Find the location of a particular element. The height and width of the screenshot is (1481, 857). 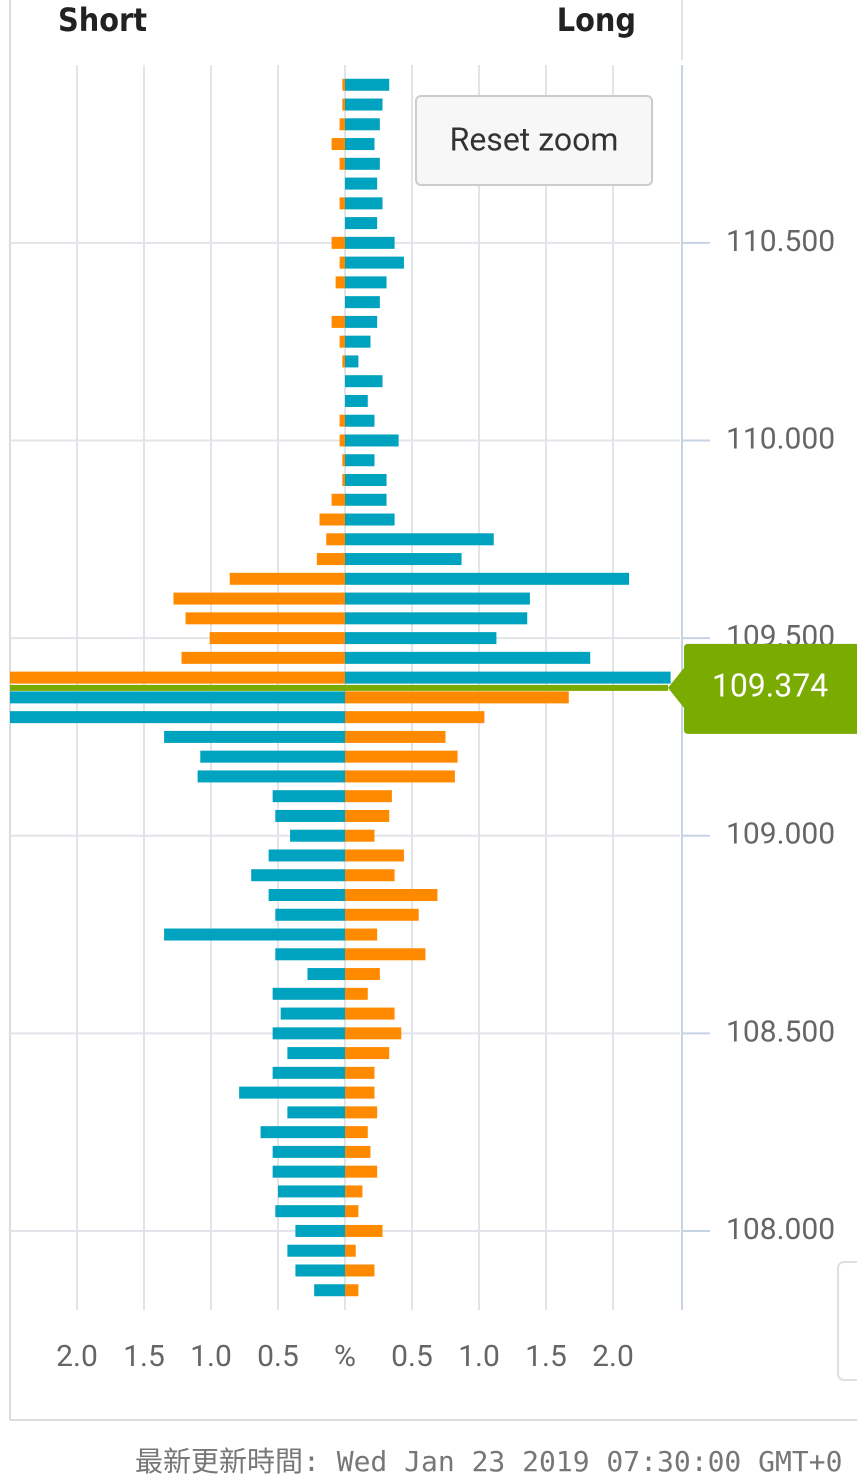

reset-zoom-button: Reset zoom is located at coordinates (534, 140).